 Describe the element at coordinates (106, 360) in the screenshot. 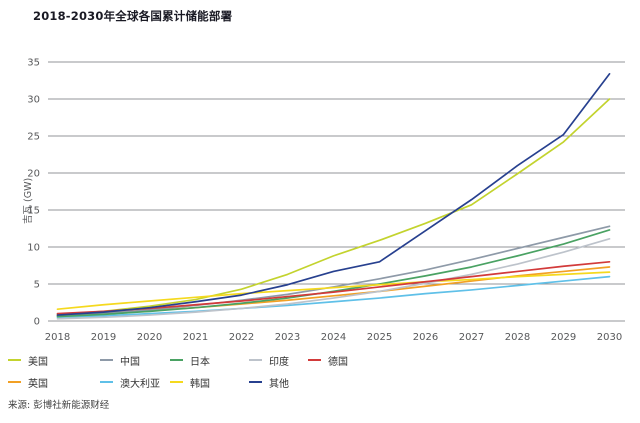

I see `legend-swatch-china` at that location.